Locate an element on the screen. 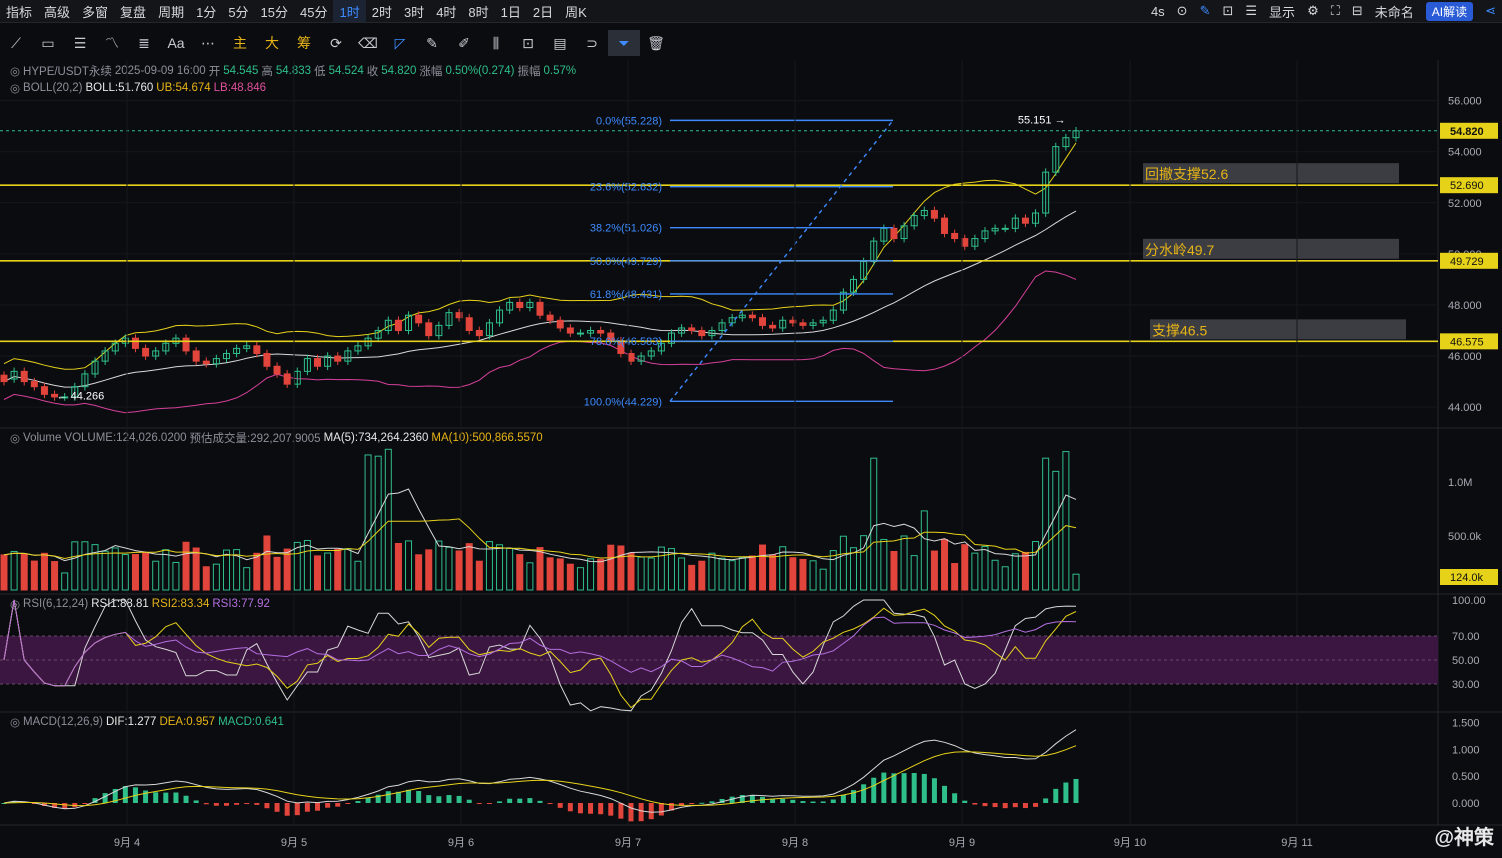 Image resolution: width=1502 pixels, height=858 pixels. magnet-icon: ⊃ is located at coordinates (592, 42).